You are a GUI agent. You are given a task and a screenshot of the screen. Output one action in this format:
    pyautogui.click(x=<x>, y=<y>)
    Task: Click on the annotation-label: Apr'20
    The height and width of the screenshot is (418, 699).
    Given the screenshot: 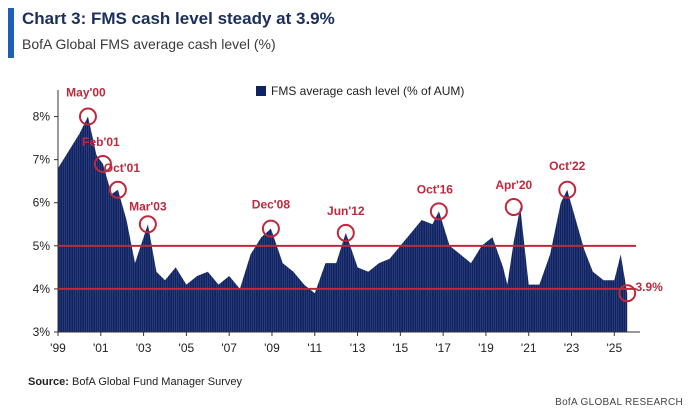 What is the action you would take?
    pyautogui.click(x=513, y=185)
    